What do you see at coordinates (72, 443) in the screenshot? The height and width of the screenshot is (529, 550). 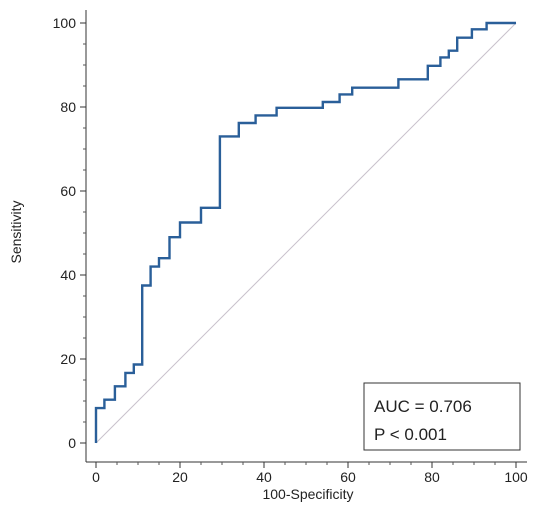 I see `y-tick-label: 0` at bounding box center [72, 443].